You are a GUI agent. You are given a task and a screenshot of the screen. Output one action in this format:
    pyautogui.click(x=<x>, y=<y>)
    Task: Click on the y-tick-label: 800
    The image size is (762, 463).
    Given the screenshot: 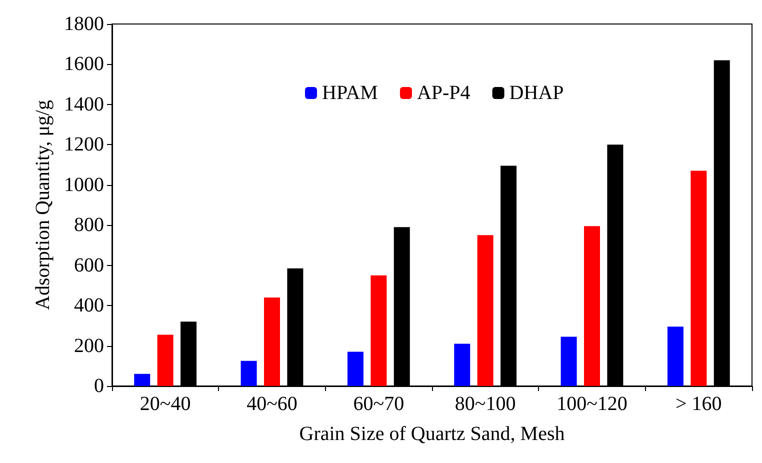 What is the action you would take?
    pyautogui.click(x=89, y=225)
    